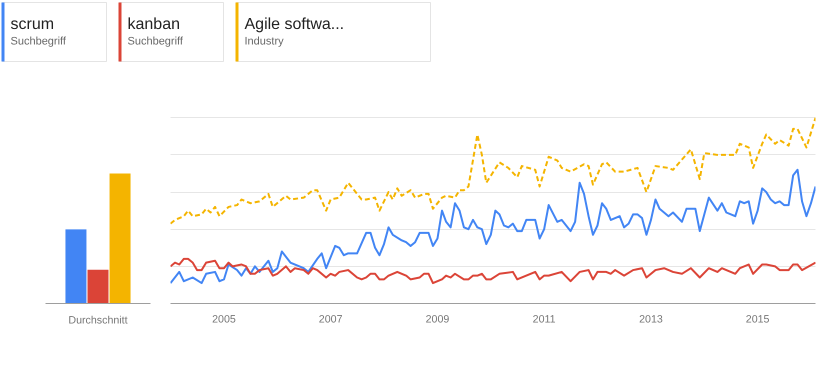 This screenshot has height=368, width=840. What do you see at coordinates (98, 320) in the screenshot?
I see `x-tick-label: Durchschnitt` at bounding box center [98, 320].